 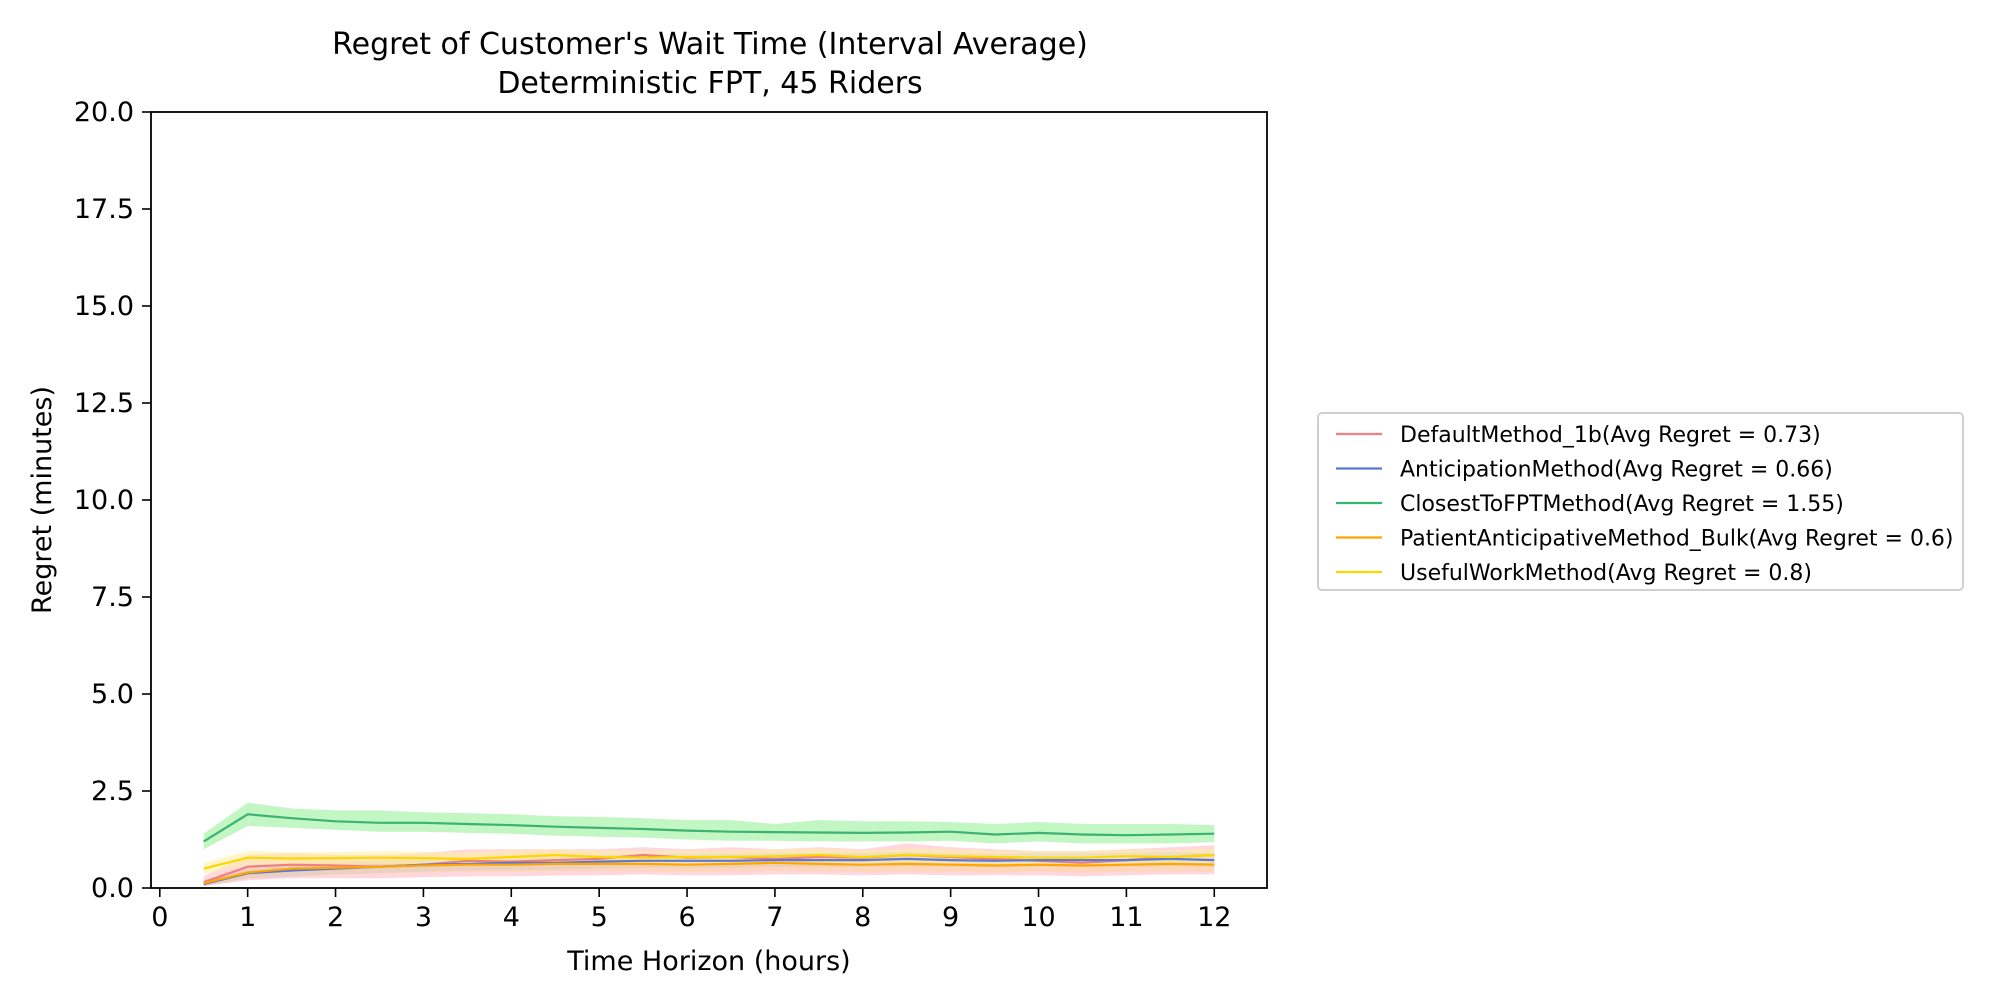 I want to click on x-tick-label: 0, so click(x=159, y=917).